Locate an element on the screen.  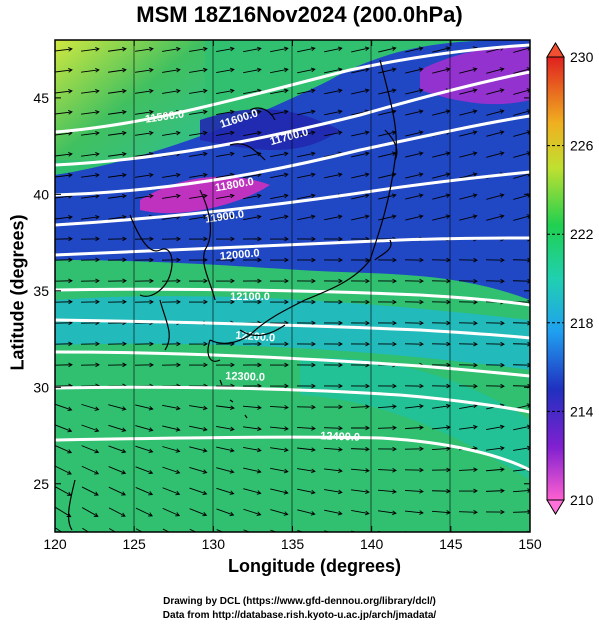
y-tick-label: 30 is located at coordinates (41, 387).